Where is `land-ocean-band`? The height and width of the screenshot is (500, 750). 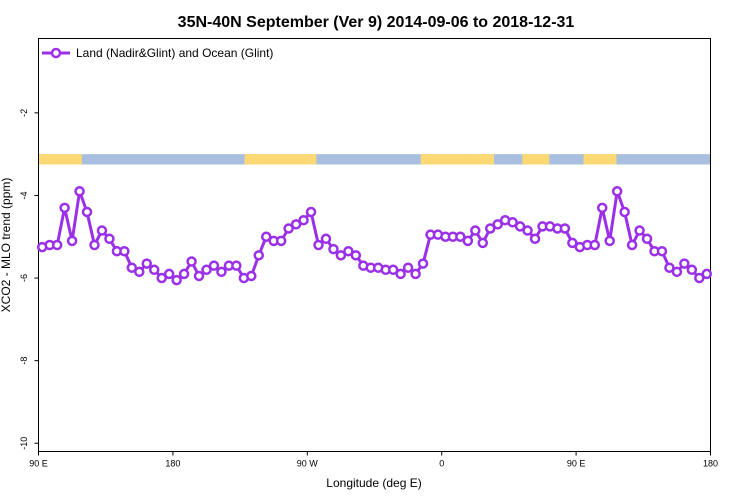
land-ocean-band is located at coordinates (374, 159).